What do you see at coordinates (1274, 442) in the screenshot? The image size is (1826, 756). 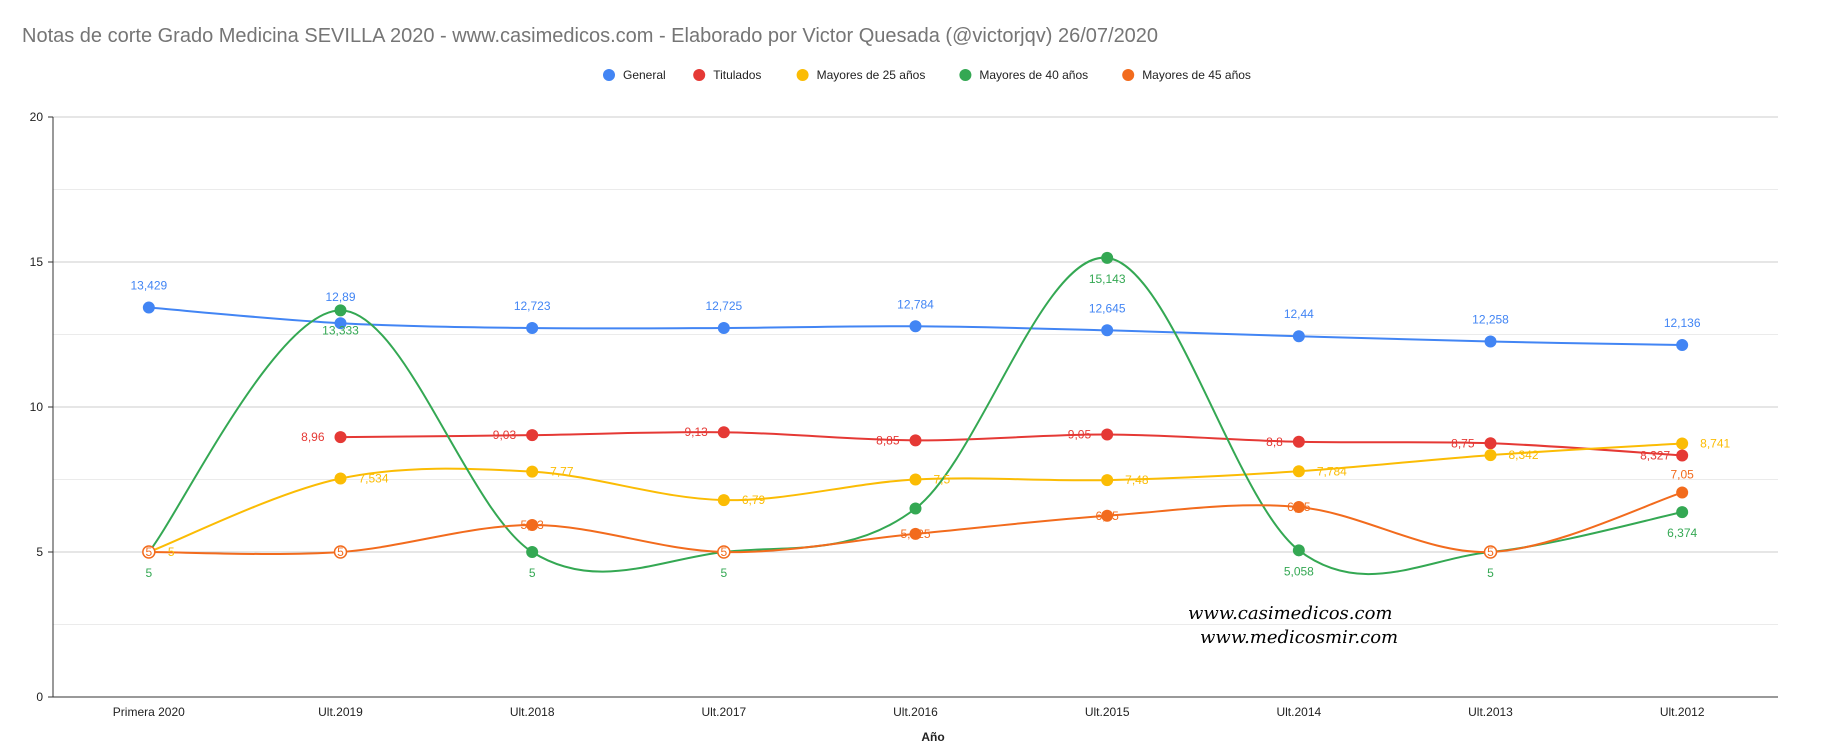 I see `data-label-titulados: 8,8` at bounding box center [1274, 442].